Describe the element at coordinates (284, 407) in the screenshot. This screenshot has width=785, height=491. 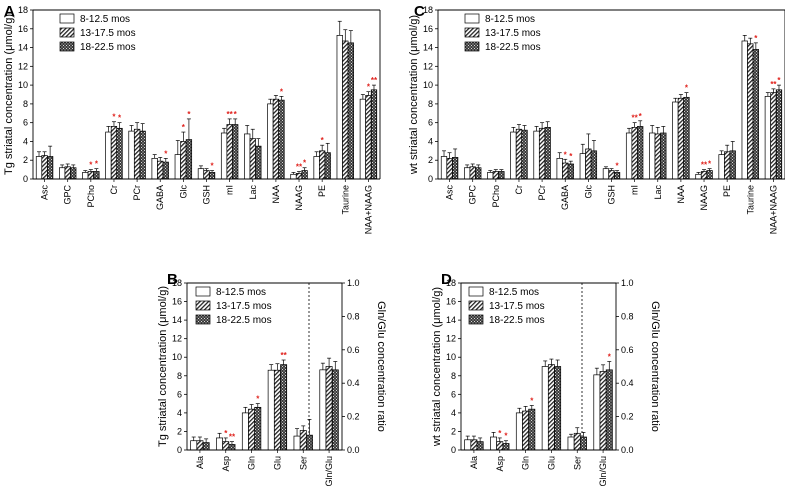
I see `bar-Glu-s2` at that location.